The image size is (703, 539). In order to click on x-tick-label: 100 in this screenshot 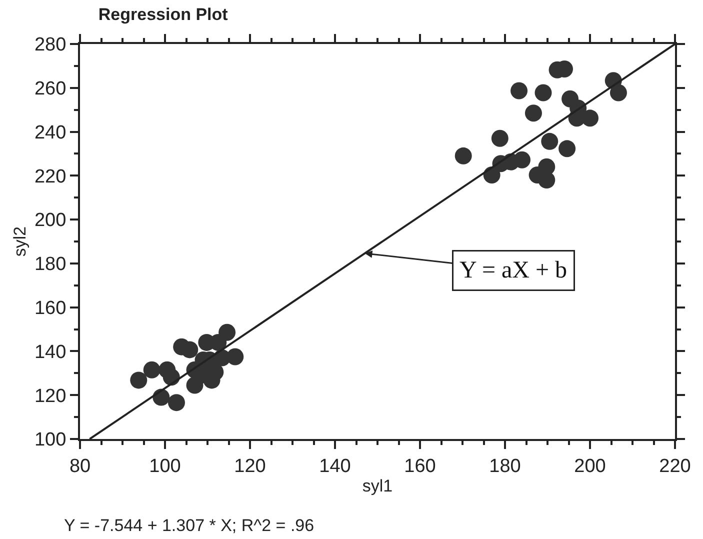, I will do `click(165, 466)`.